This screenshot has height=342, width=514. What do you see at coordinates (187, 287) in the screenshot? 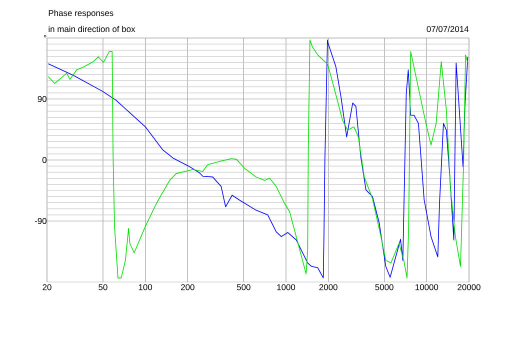
I see `x-tick-label: 200` at bounding box center [187, 287].